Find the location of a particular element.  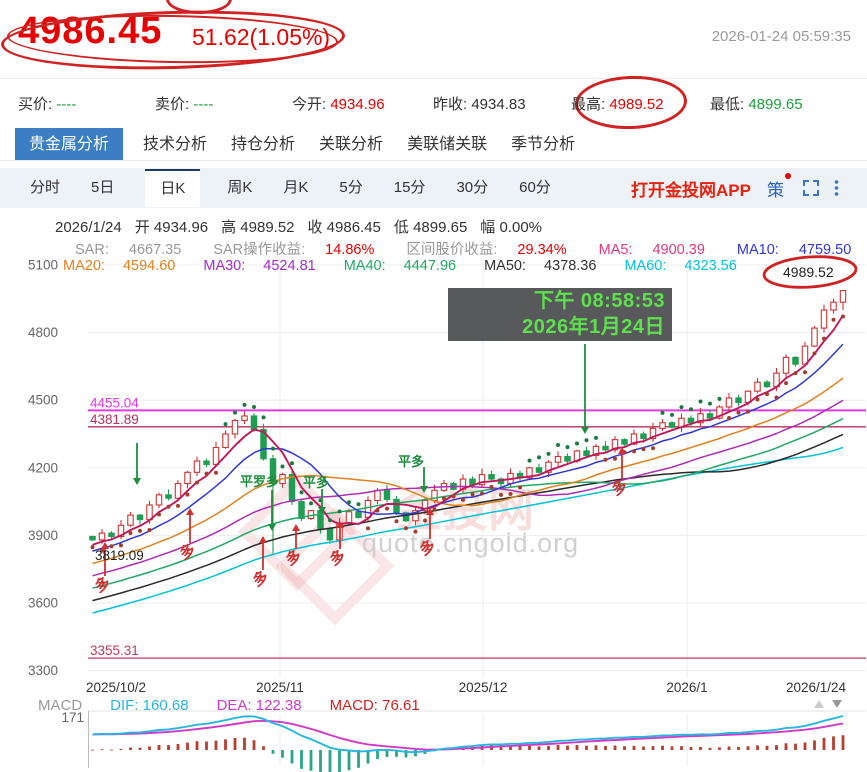

strategy-badge: 策 is located at coordinates (779, 186).